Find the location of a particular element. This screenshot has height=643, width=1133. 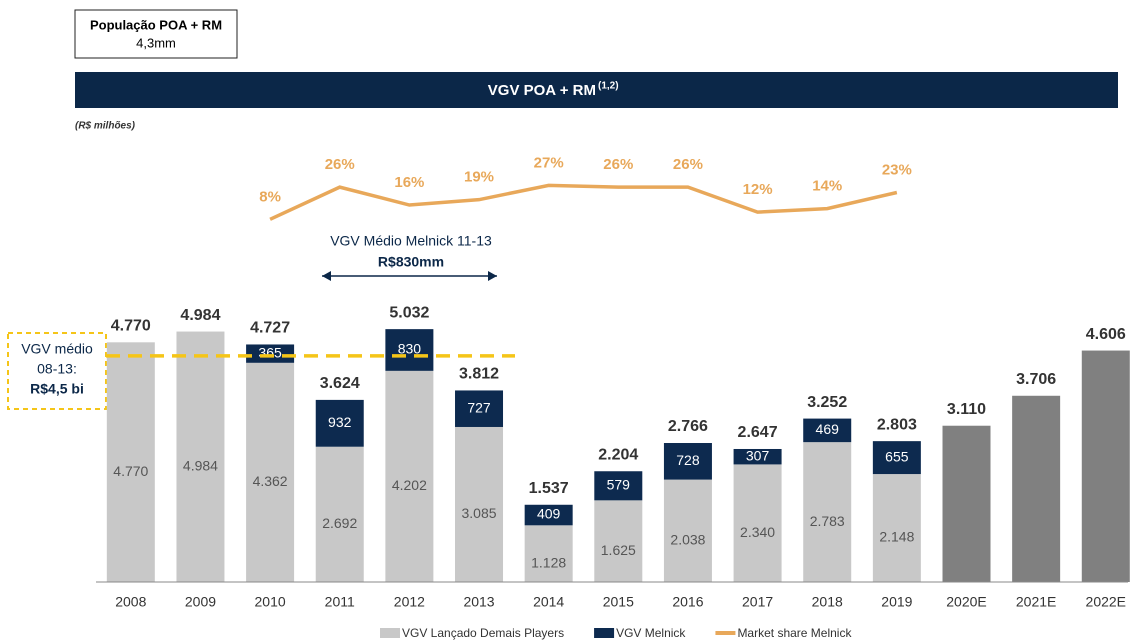

x-tick-label: 2013 is located at coordinates (478, 602).